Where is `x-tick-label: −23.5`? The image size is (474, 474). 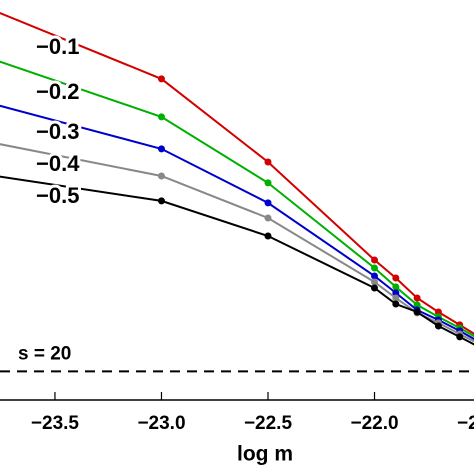 x-tick-label: −23.5 is located at coordinates (55, 423).